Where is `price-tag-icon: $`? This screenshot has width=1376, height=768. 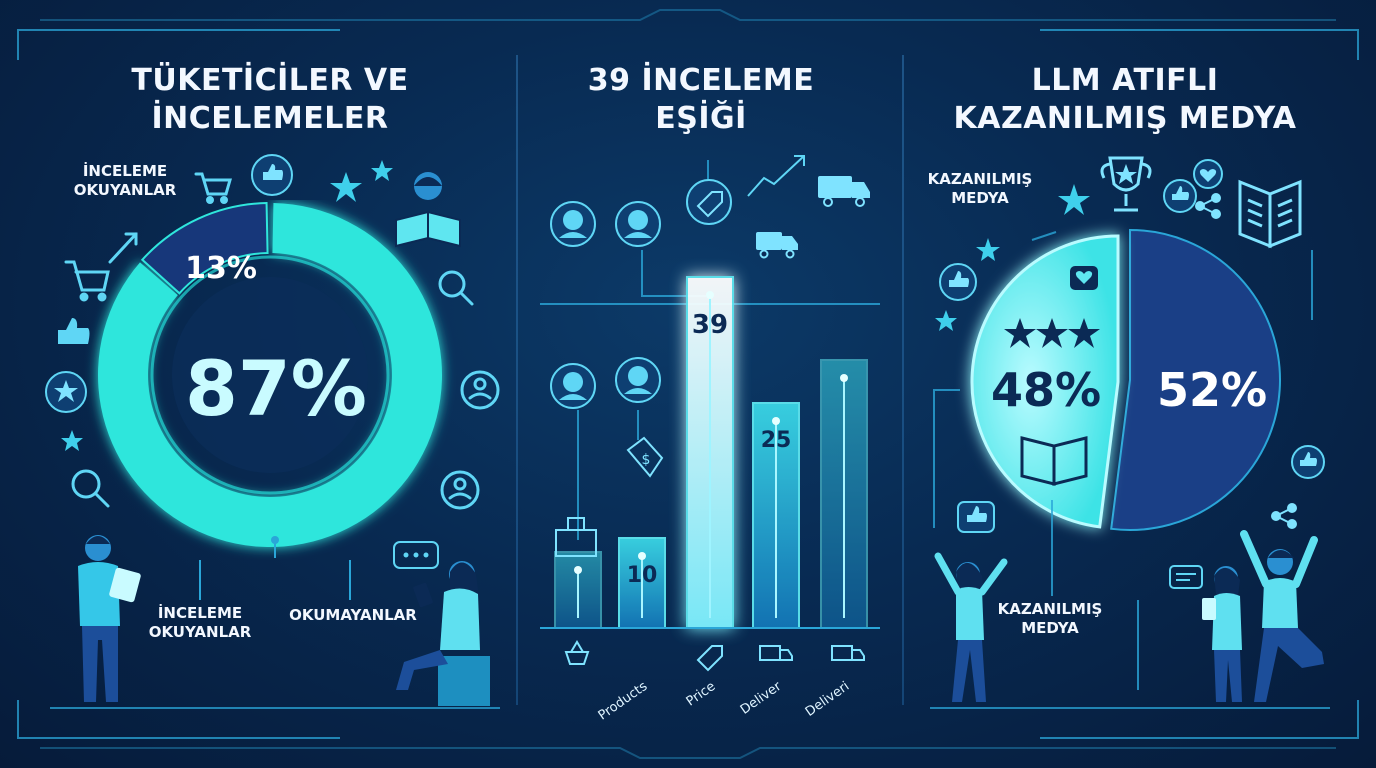
price-tag-icon: $ is located at coordinates (645, 457).